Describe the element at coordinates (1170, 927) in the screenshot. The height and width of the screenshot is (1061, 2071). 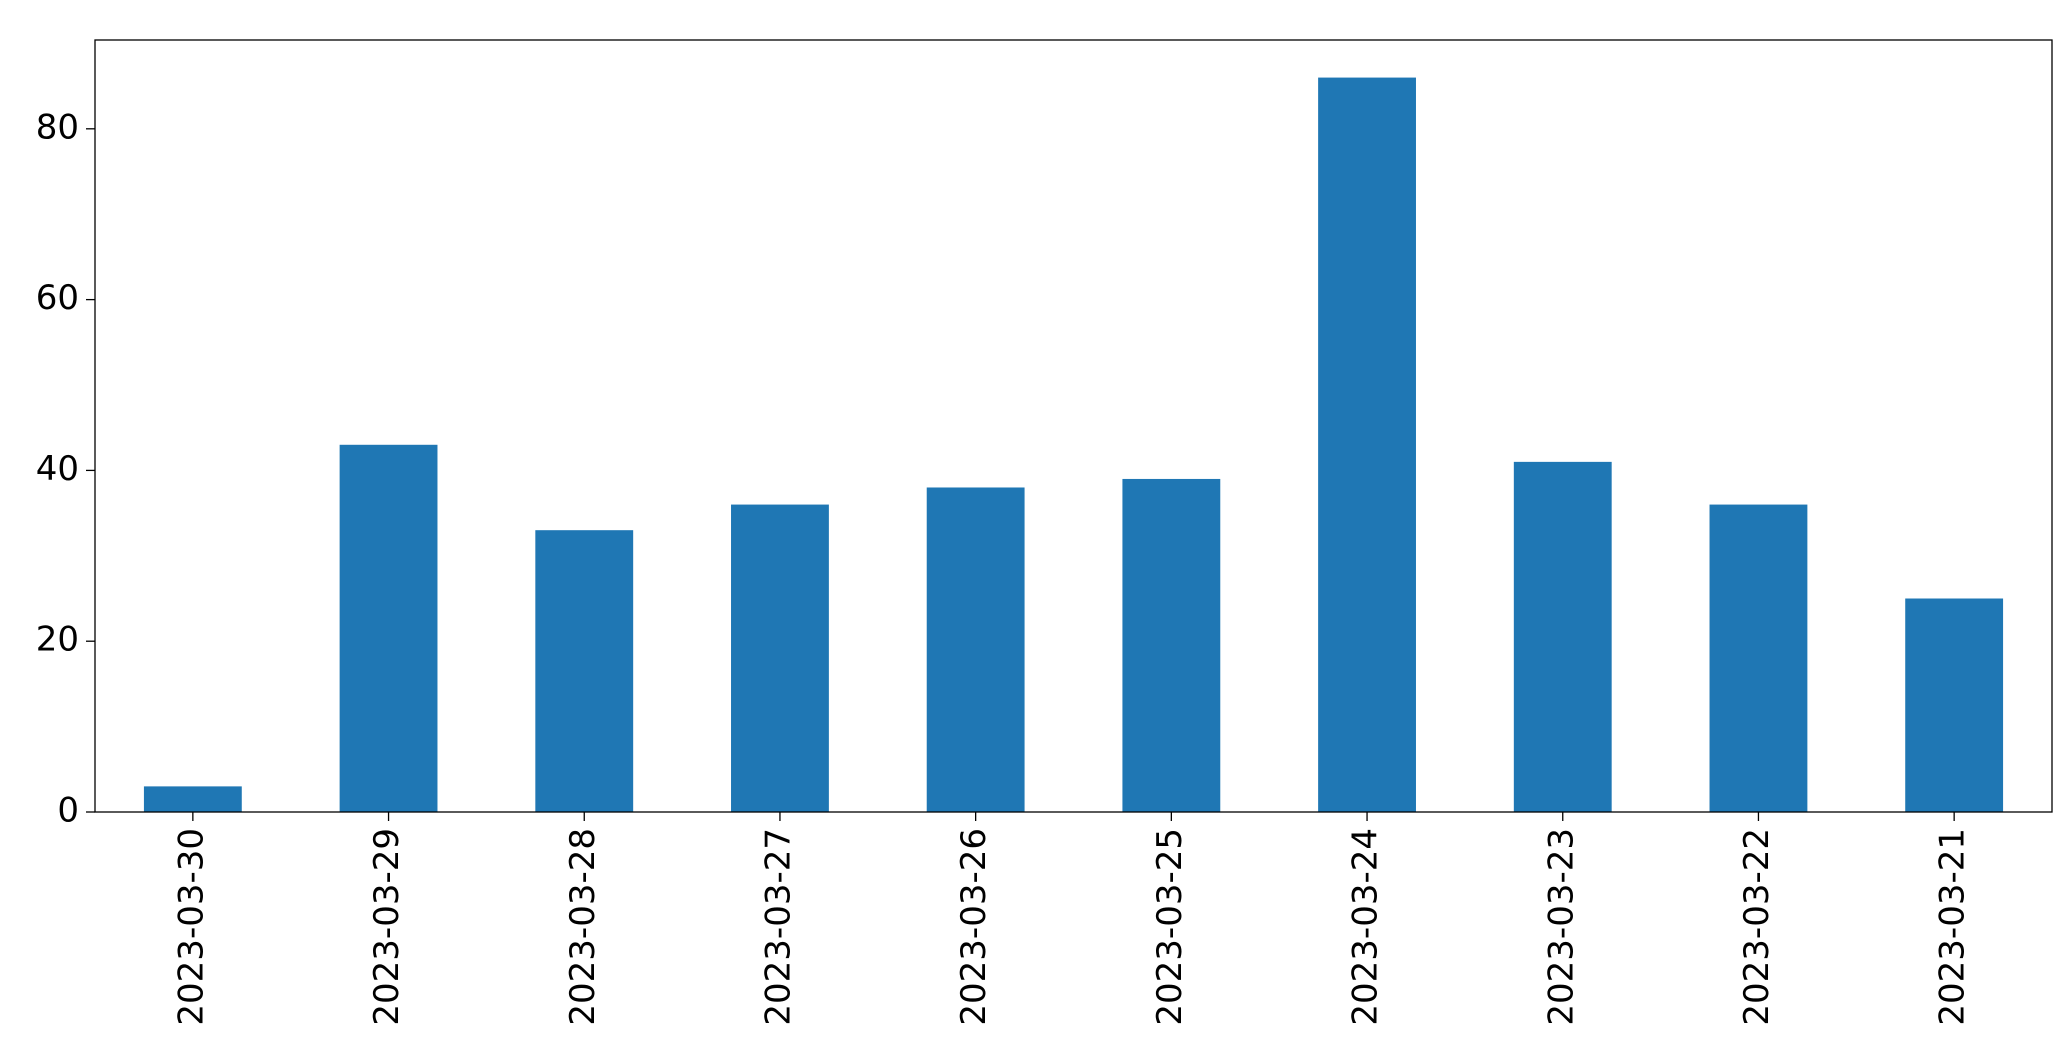
I see `x-tick-label: 2023-03-25` at that location.